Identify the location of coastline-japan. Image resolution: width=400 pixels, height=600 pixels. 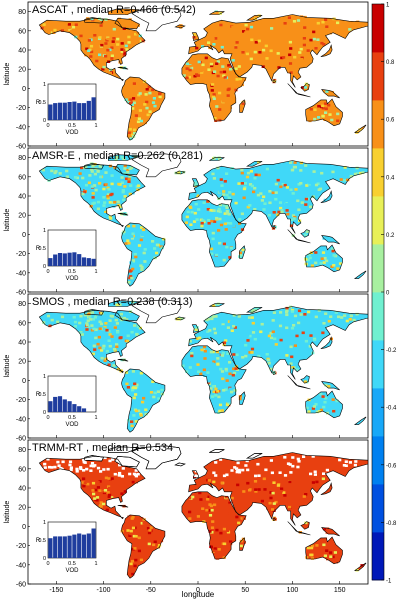
(326, 50).